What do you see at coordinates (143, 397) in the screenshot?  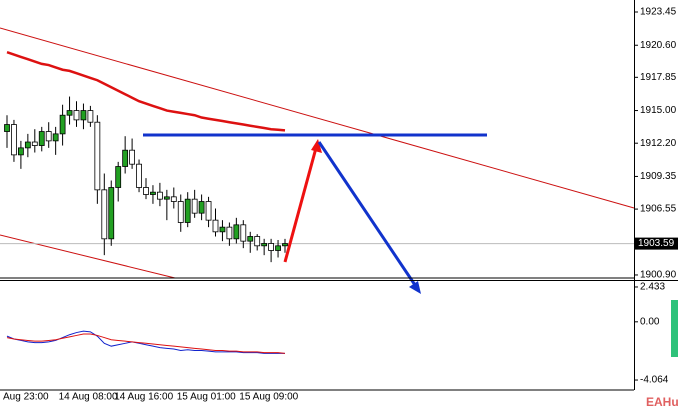 I see `x-tick-label: 14 Aug 16:00` at bounding box center [143, 397].